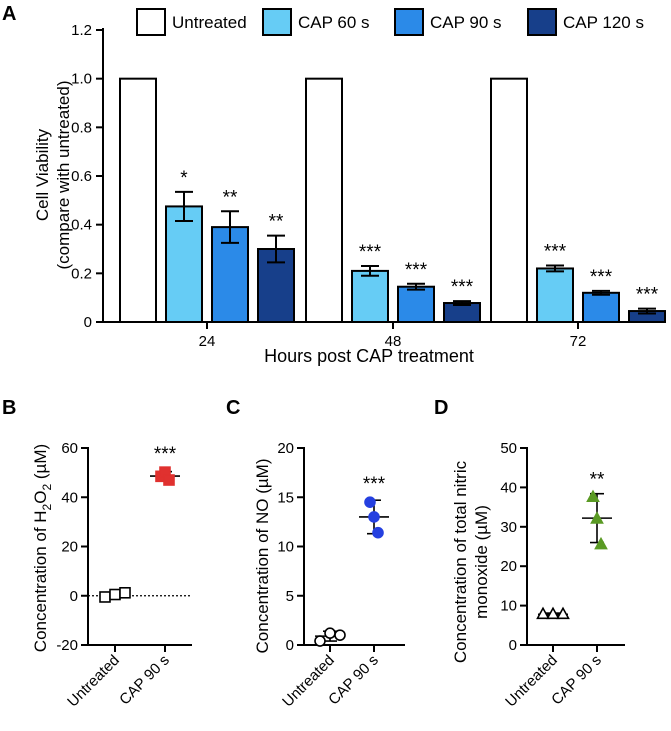 The image size is (671, 731). Describe the element at coordinates (207, 341) in the screenshot. I see `x-tick-label-a: 24` at that location.